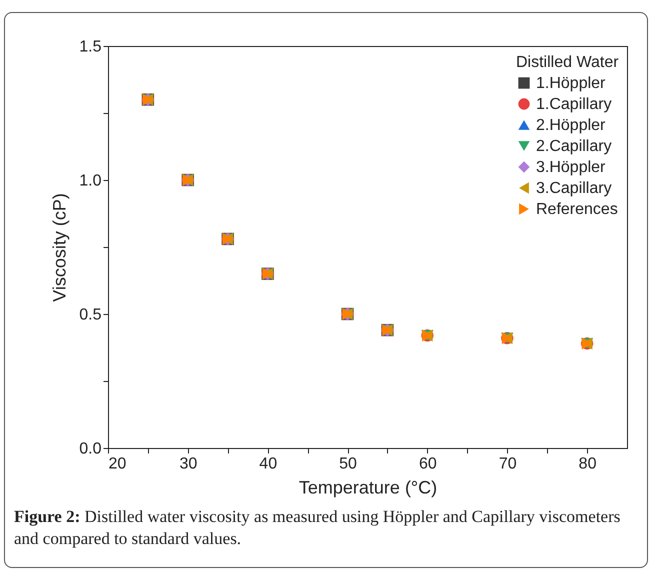 The height and width of the screenshot is (572, 654). What do you see at coordinates (368, 488) in the screenshot?
I see `x-axis-title: Temperature (°C)` at bounding box center [368, 488].